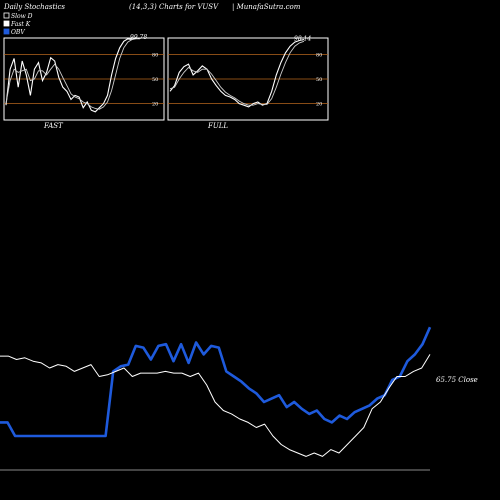  What do you see at coordinates (302, 39) in the screenshot?
I see `full-last-value-label: 98.14` at bounding box center [302, 39].